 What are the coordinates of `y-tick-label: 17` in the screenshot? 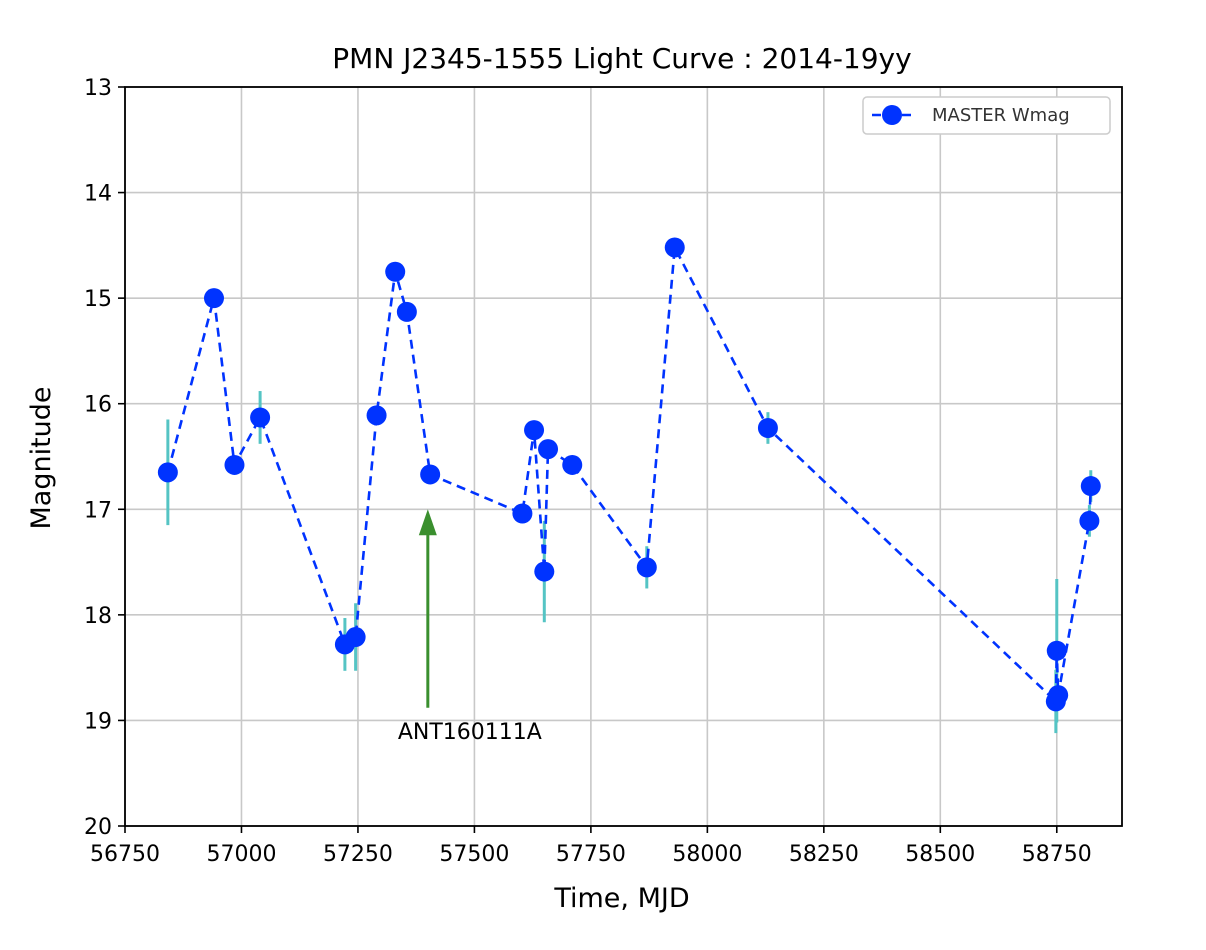 It's located at (98, 510).